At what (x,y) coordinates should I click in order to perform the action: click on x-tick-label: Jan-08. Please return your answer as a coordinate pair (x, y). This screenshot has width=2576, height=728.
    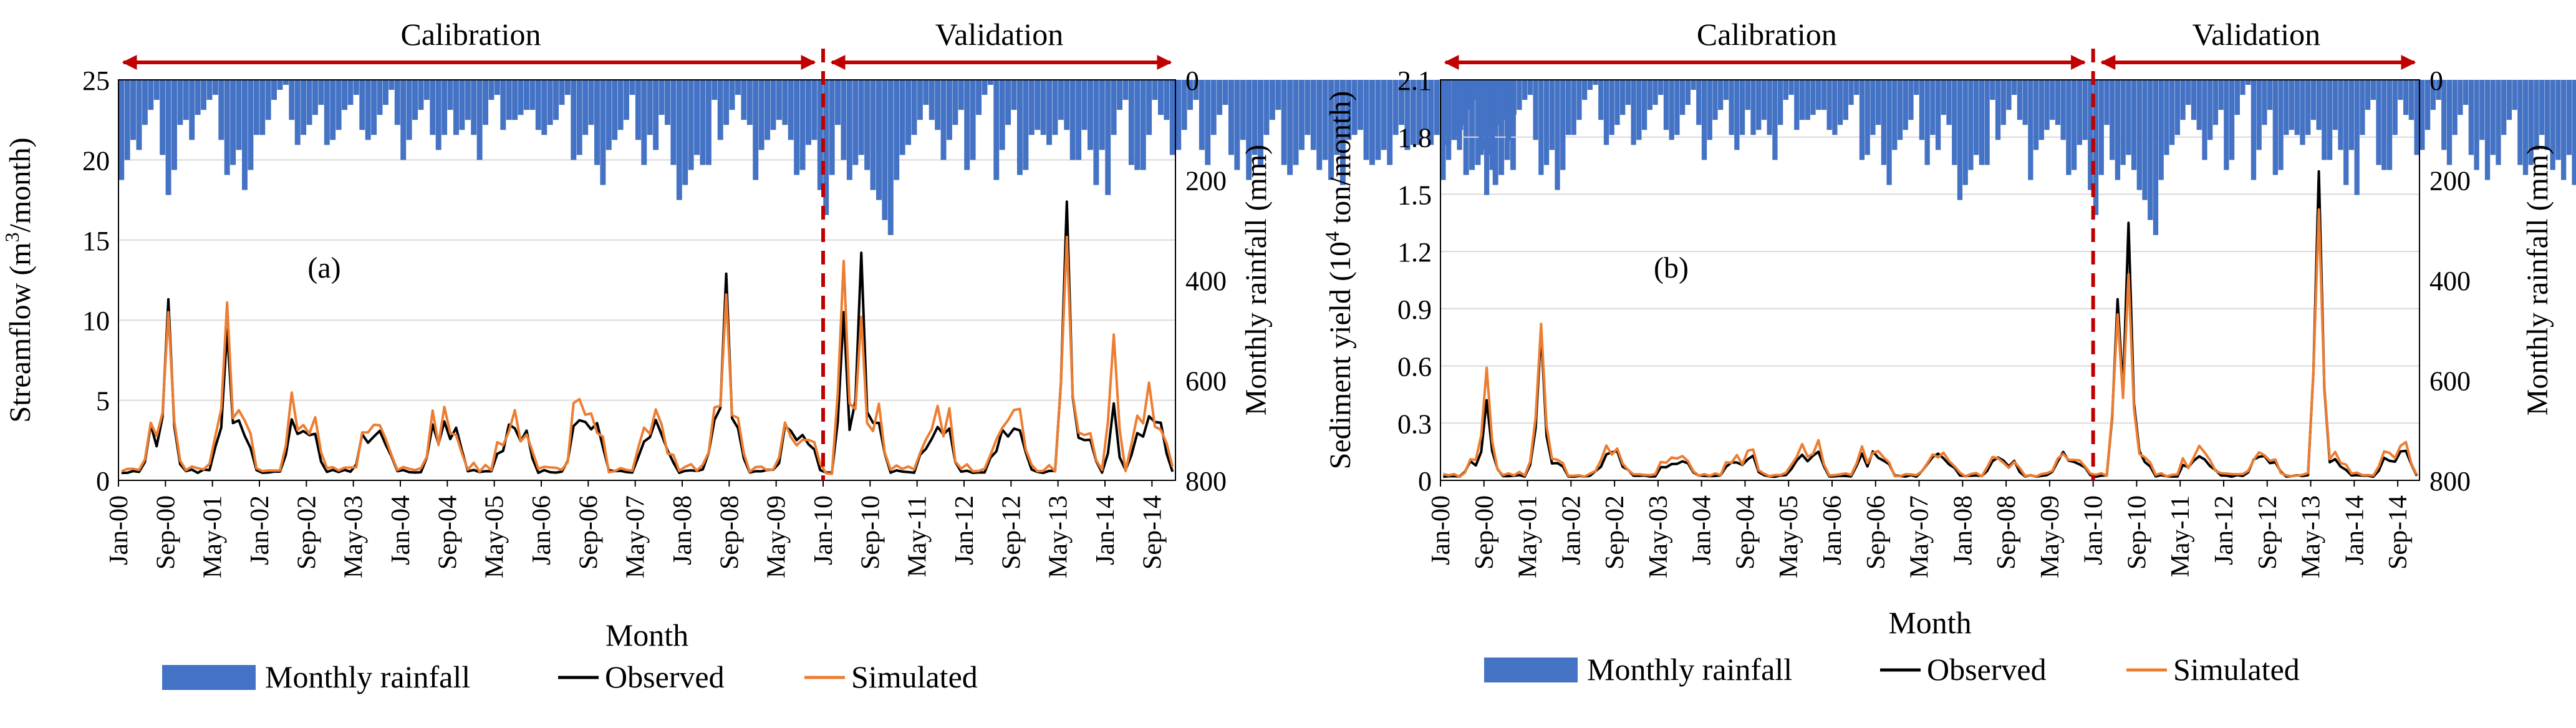
    Looking at the image, I should click on (1963, 530).